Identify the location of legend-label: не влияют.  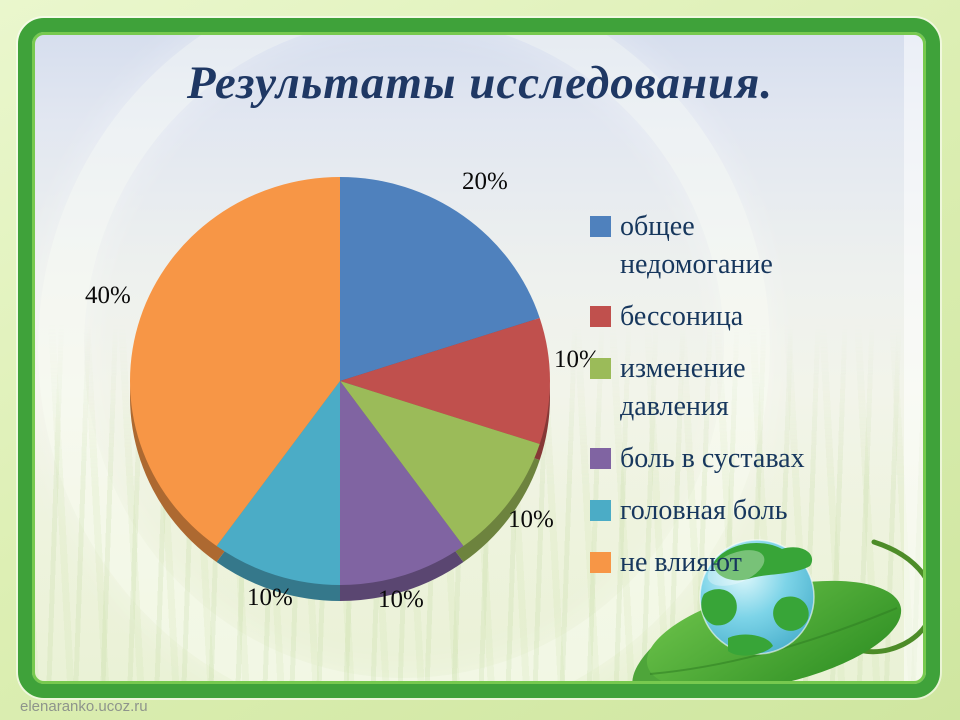
(681, 562).